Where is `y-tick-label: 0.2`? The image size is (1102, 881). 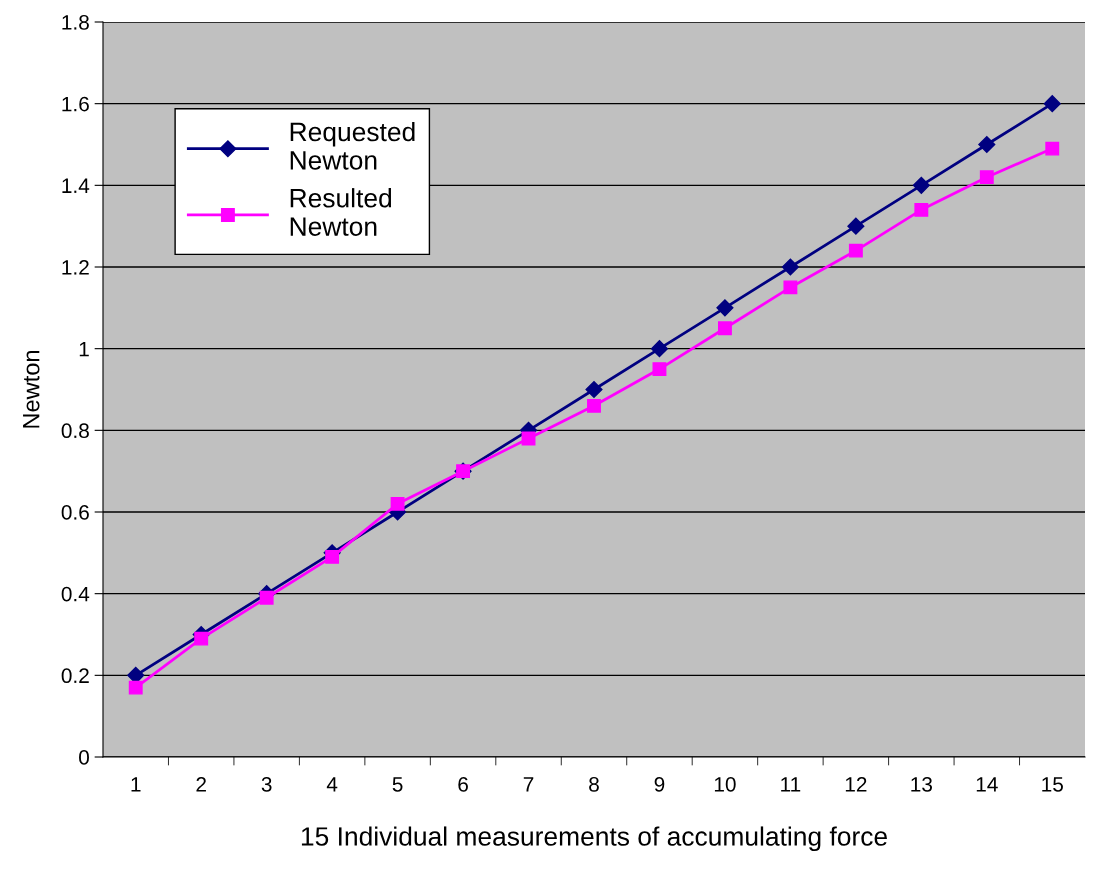 y-tick-label: 0.2 is located at coordinates (75, 676).